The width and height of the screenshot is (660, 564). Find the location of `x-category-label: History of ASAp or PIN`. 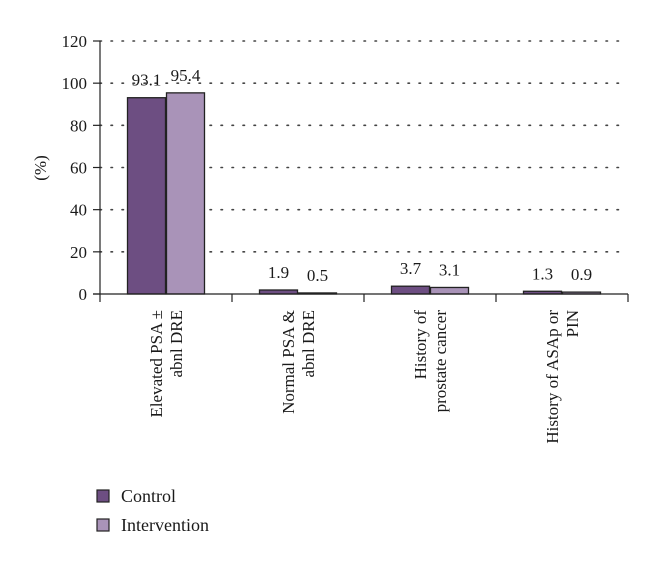

x-category-label: History of ASAp or PIN is located at coordinates (562, 377).